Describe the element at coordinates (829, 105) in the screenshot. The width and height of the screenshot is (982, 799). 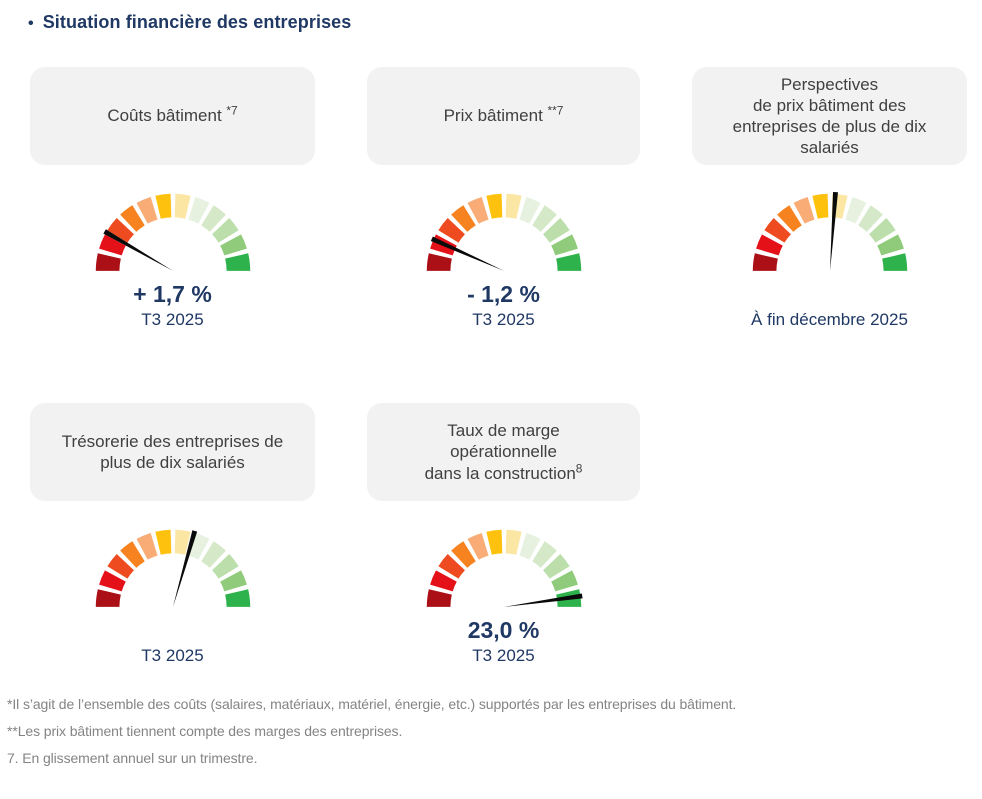
I see `kpi-card-title-line: de prix bâtiment des` at that location.